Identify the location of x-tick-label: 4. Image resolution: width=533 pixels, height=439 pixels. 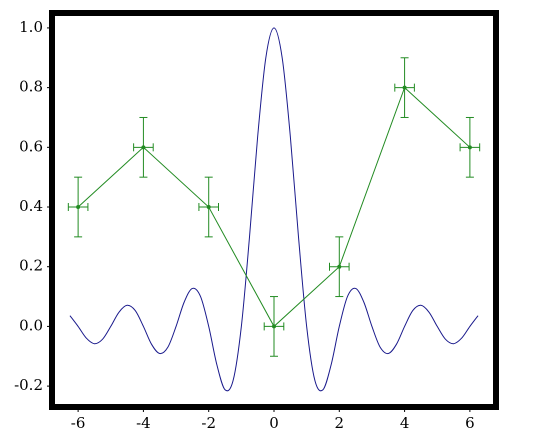
(405, 423).